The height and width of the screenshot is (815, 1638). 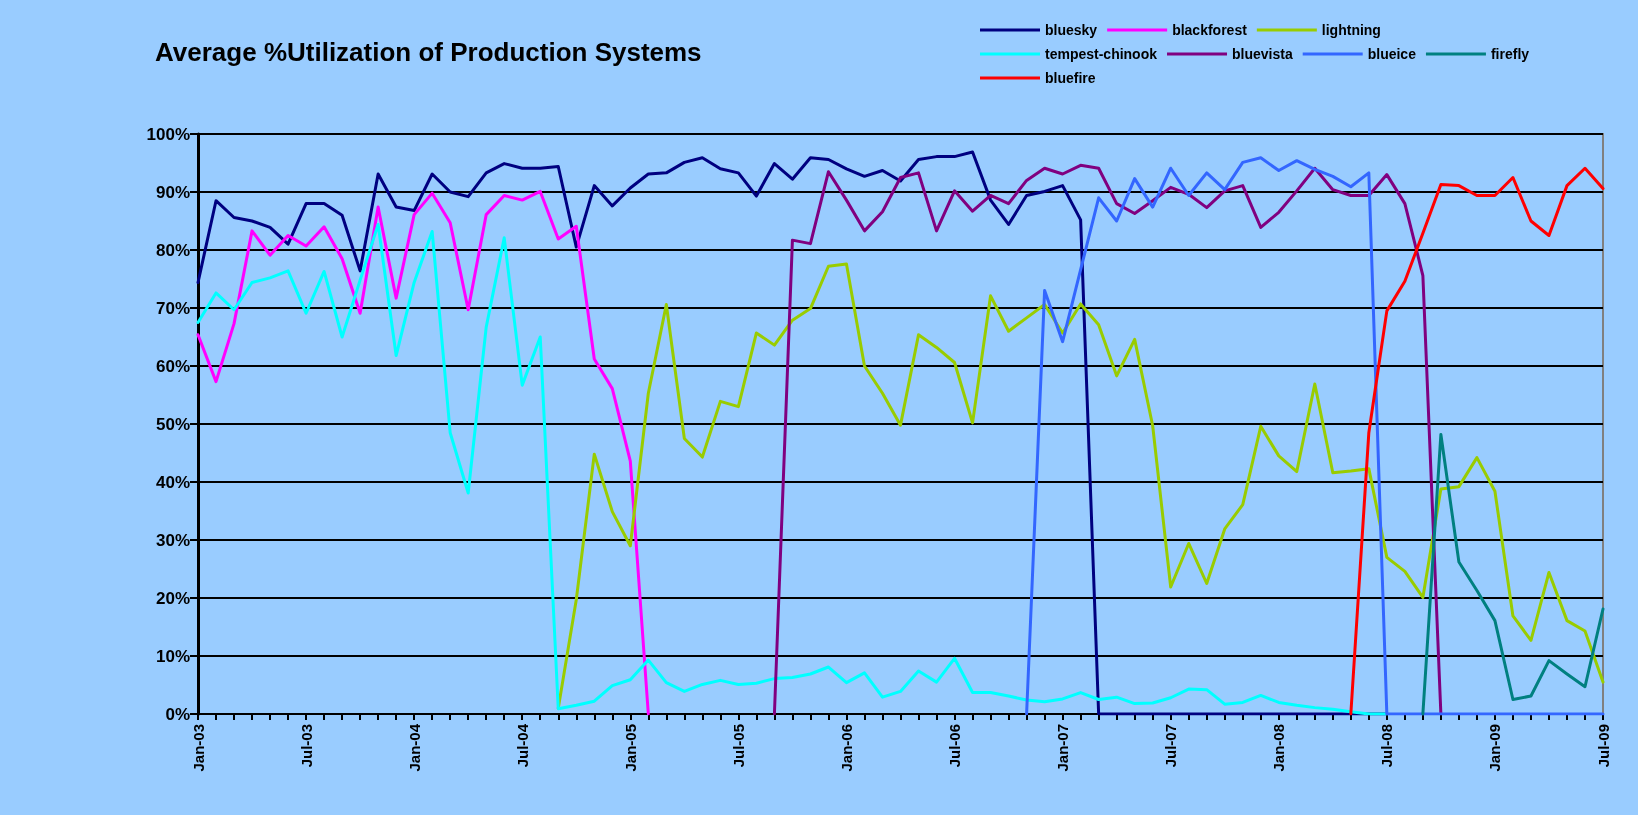 What do you see at coordinates (172, 424) in the screenshot?
I see `y-tick-label: 50%` at bounding box center [172, 424].